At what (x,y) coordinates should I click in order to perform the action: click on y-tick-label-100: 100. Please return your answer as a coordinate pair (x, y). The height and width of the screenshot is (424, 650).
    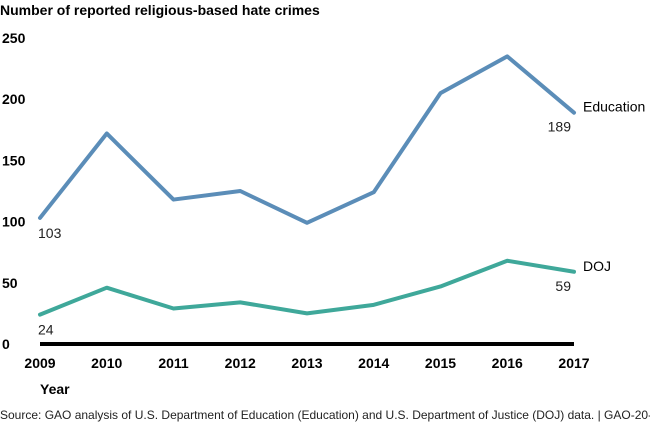
    Looking at the image, I should click on (14, 222).